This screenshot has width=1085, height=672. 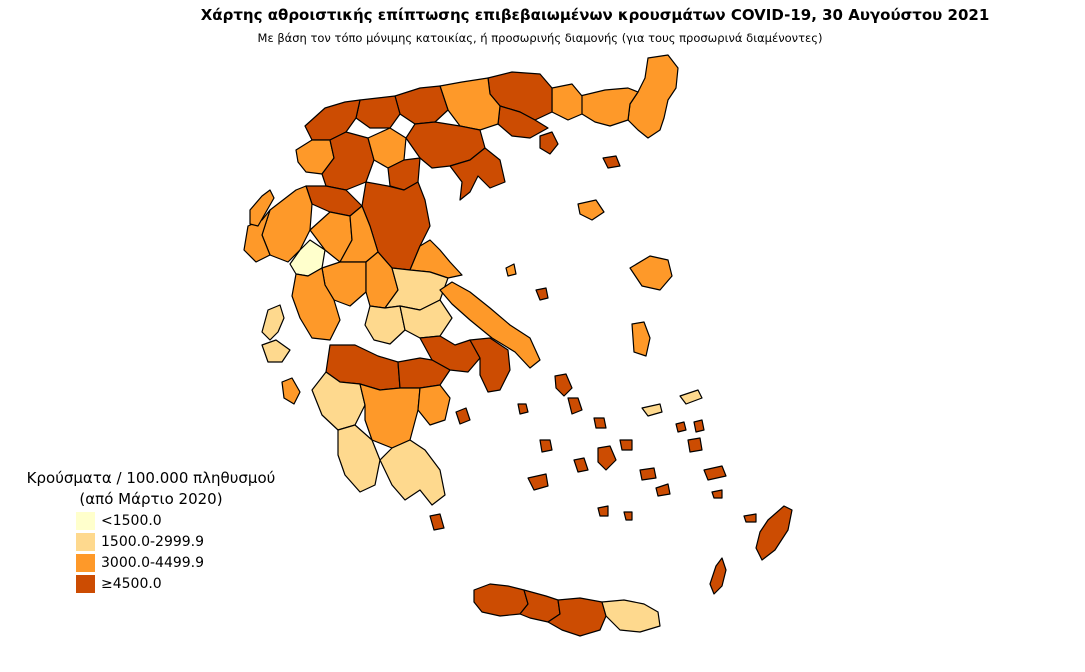 What do you see at coordinates (151, 499) in the screenshot?
I see `legend-title-line2: (από Μάρτιο 2020)` at bounding box center [151, 499].